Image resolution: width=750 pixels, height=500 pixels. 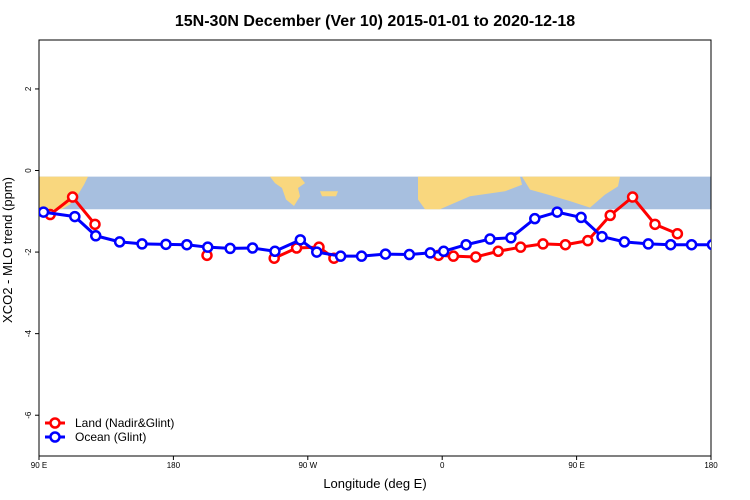 What do you see at coordinates (28, 334) in the screenshot?
I see `y-tick-label: -4` at bounding box center [28, 334].